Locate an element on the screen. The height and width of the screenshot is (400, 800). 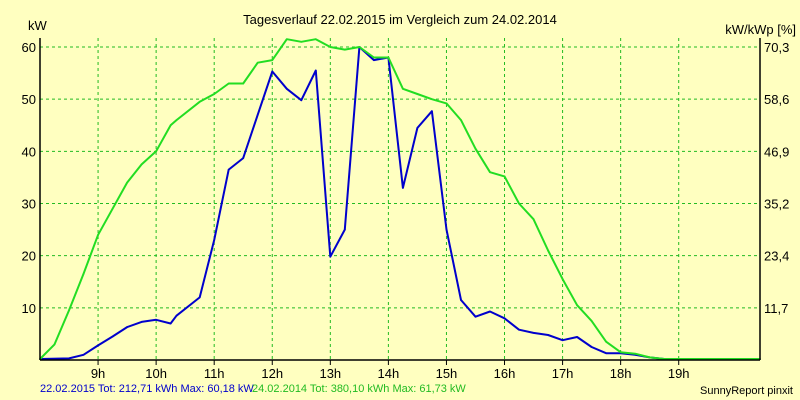
footer-series1-stats: 22.02.2015 Tot: 212,71 kWh Max: 60,18 kW is located at coordinates (147, 389).